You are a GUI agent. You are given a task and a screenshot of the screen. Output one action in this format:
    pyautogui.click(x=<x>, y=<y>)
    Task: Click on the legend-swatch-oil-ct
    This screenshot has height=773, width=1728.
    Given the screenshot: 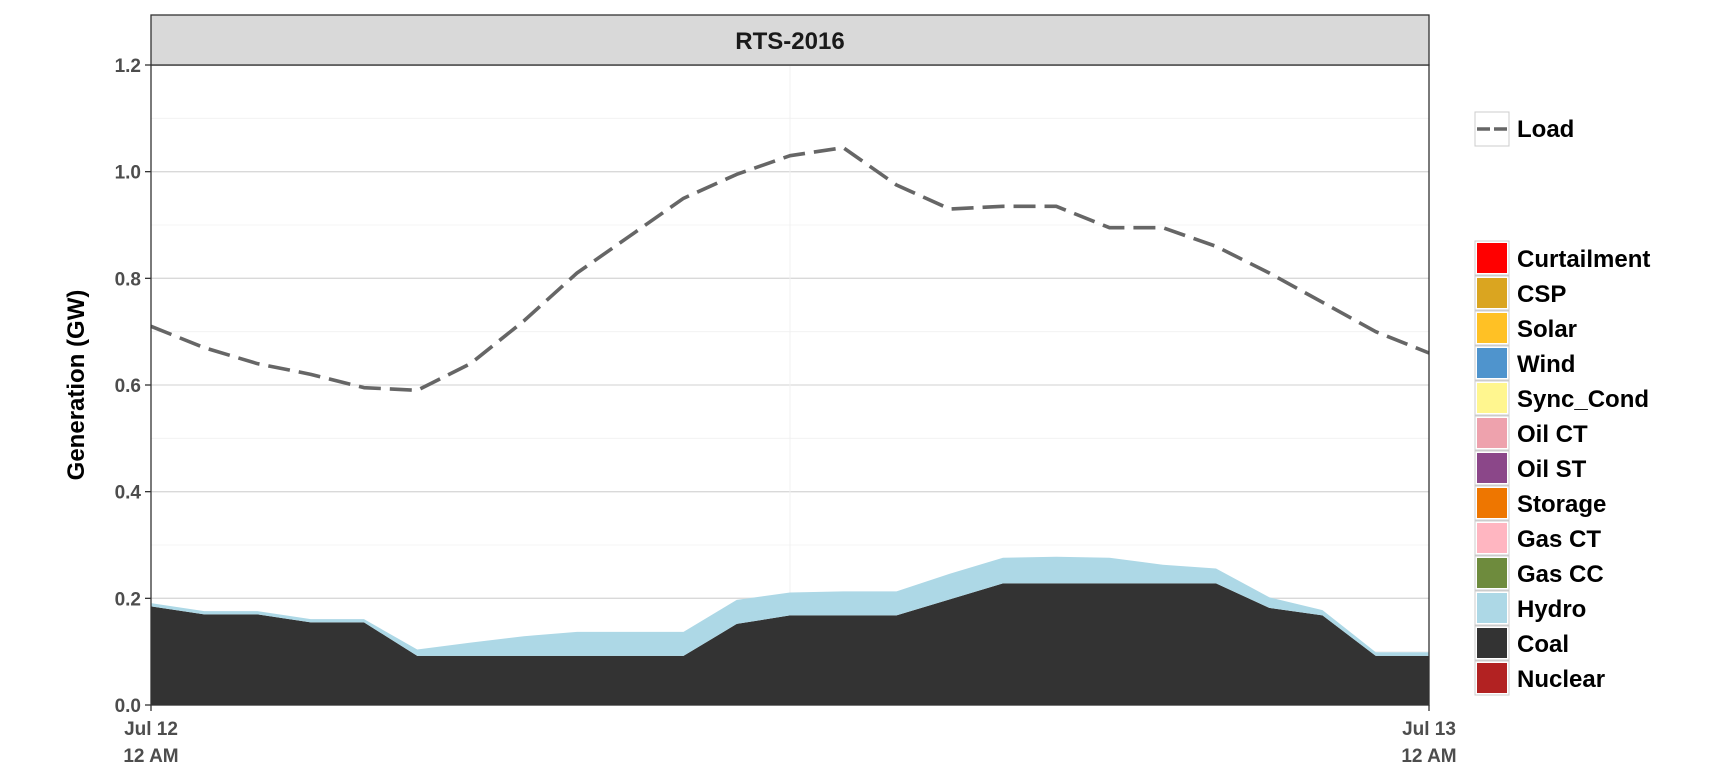 What is the action you would take?
    pyautogui.click(x=1492, y=433)
    